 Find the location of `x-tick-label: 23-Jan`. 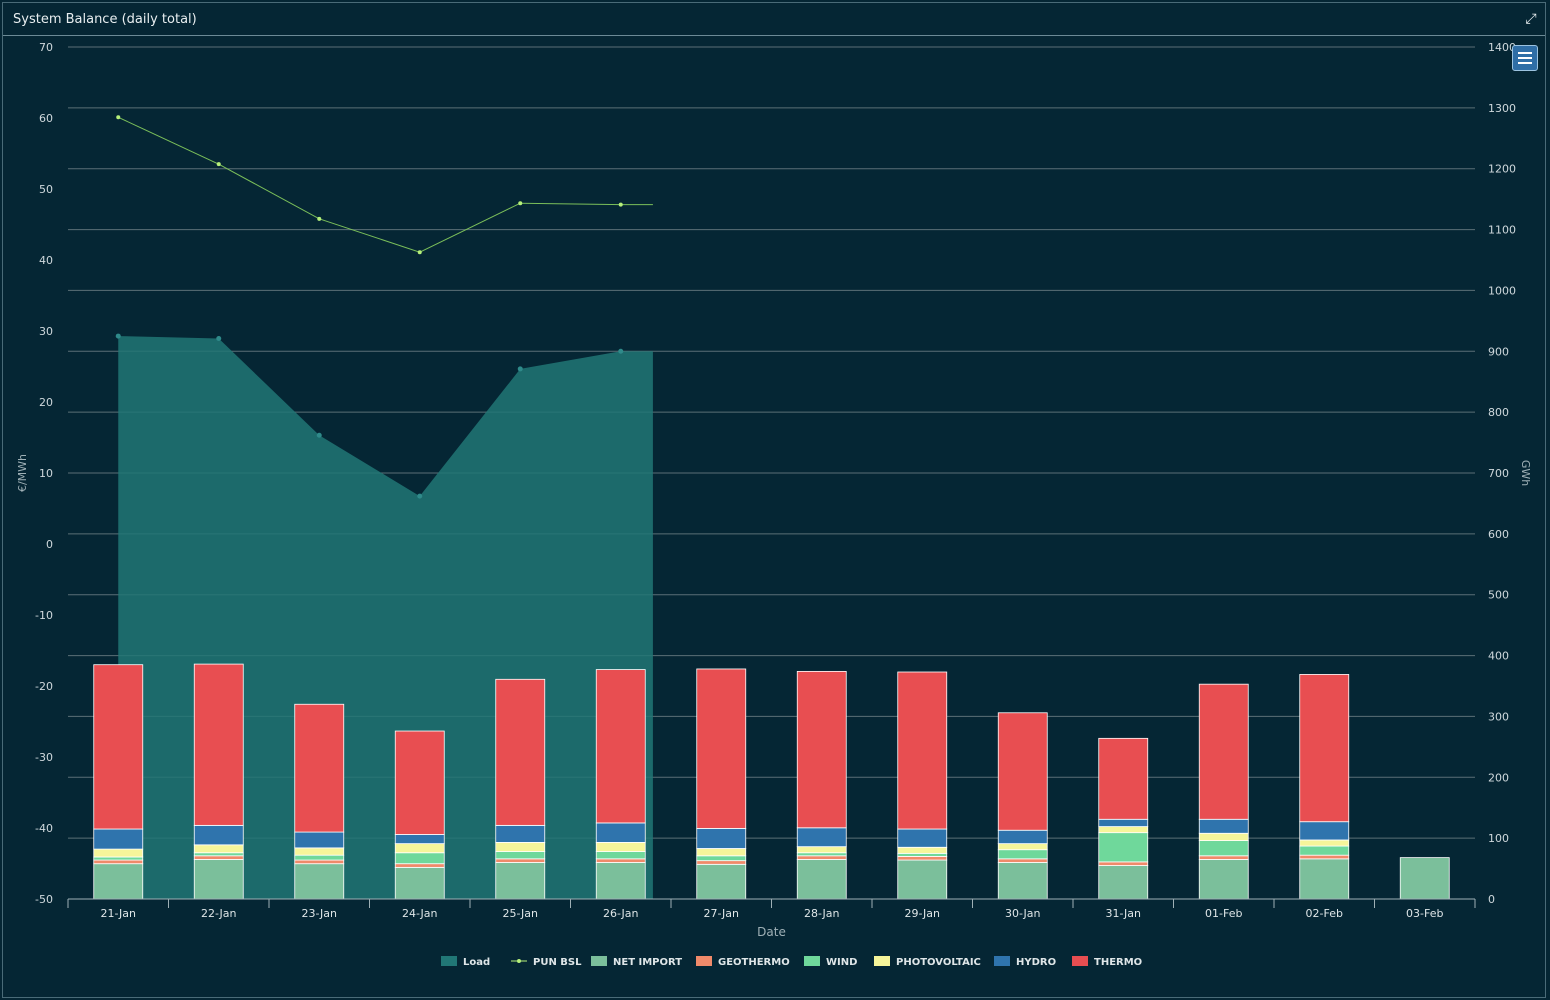

x-tick-label: 23-Jan is located at coordinates (319, 913).